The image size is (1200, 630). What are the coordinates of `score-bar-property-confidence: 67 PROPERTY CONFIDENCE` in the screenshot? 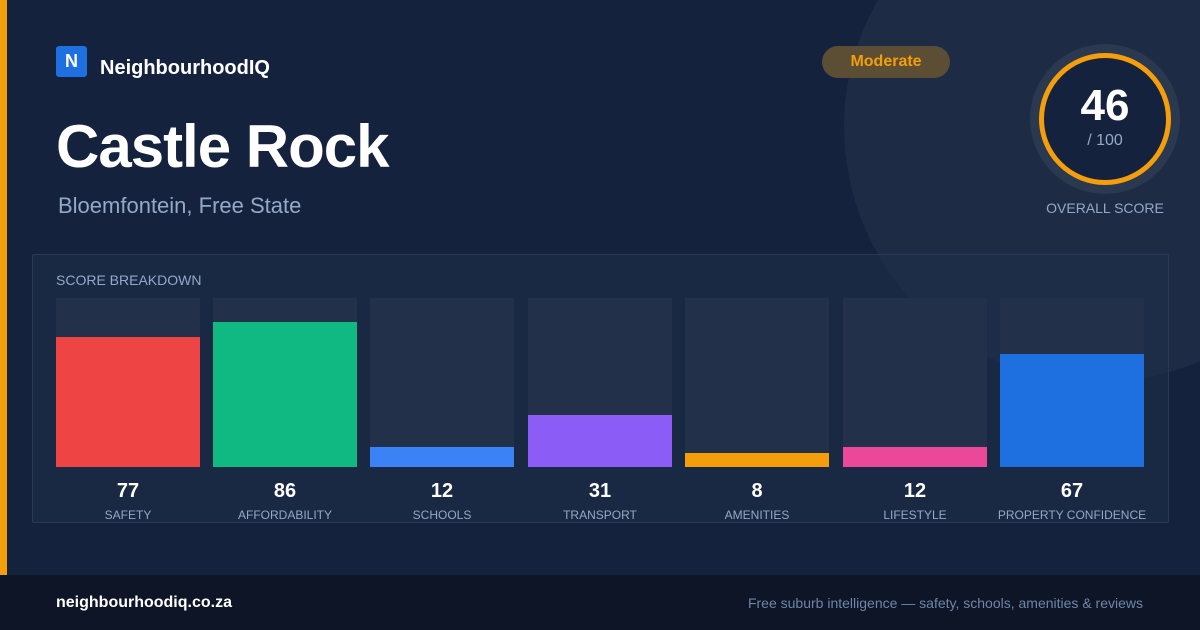 It's located at (1072, 411).